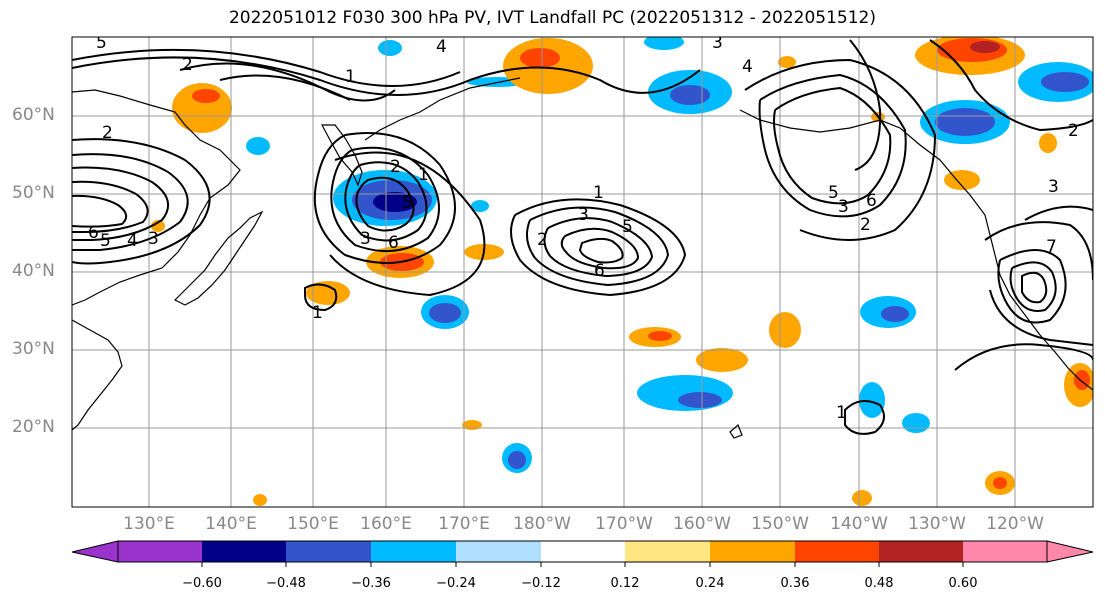  What do you see at coordinates (625, 583) in the screenshot?
I see `colorbar-tick-label: 0.12` at bounding box center [625, 583].